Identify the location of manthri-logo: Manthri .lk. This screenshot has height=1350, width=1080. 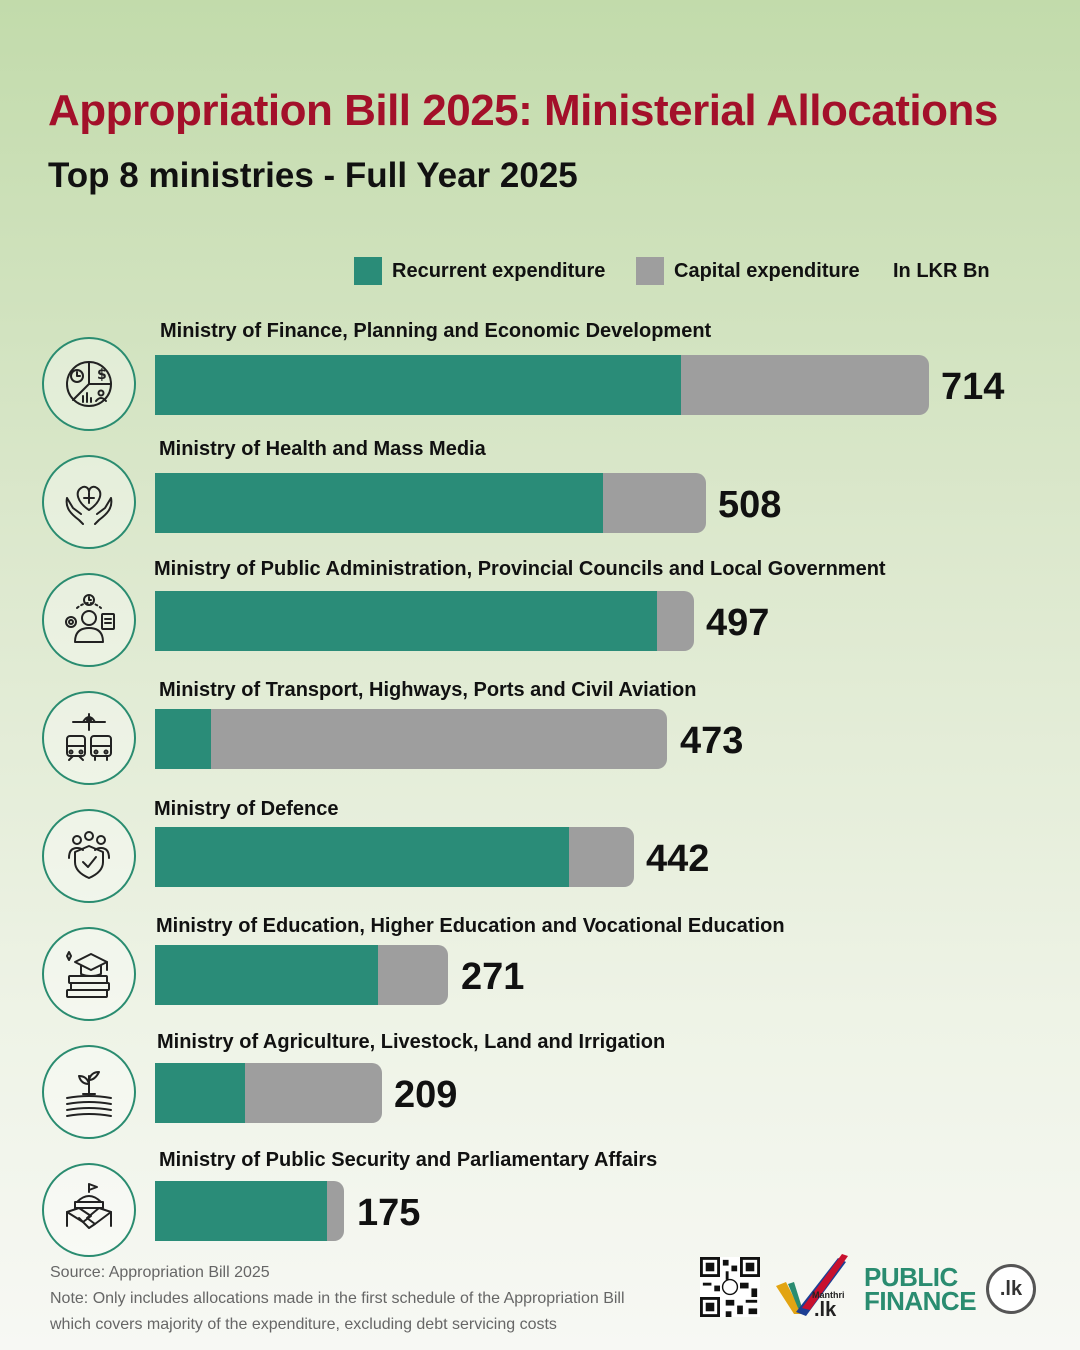
(812, 1287).